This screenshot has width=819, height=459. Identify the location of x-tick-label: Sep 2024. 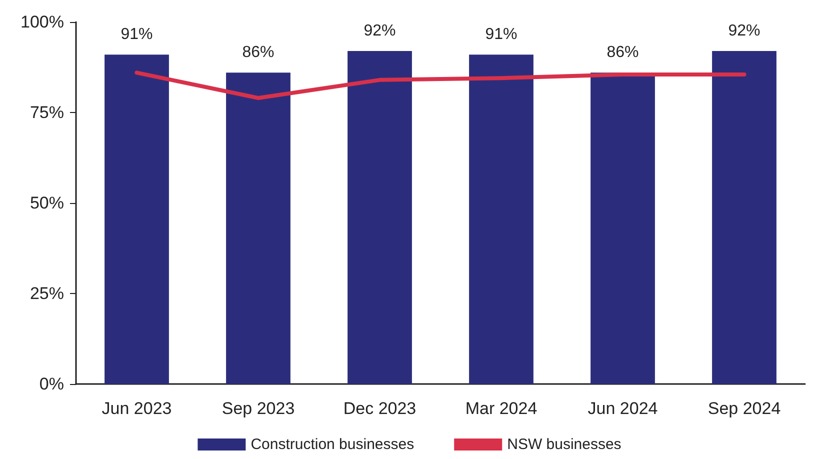
(744, 408).